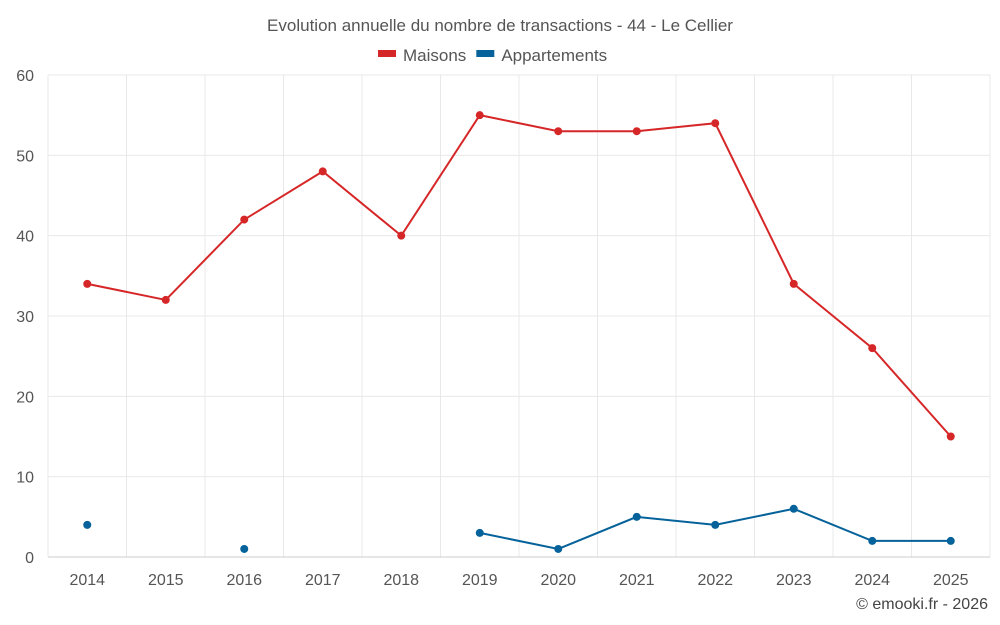  I want to click on x-tick-label: 2015, so click(166, 580).